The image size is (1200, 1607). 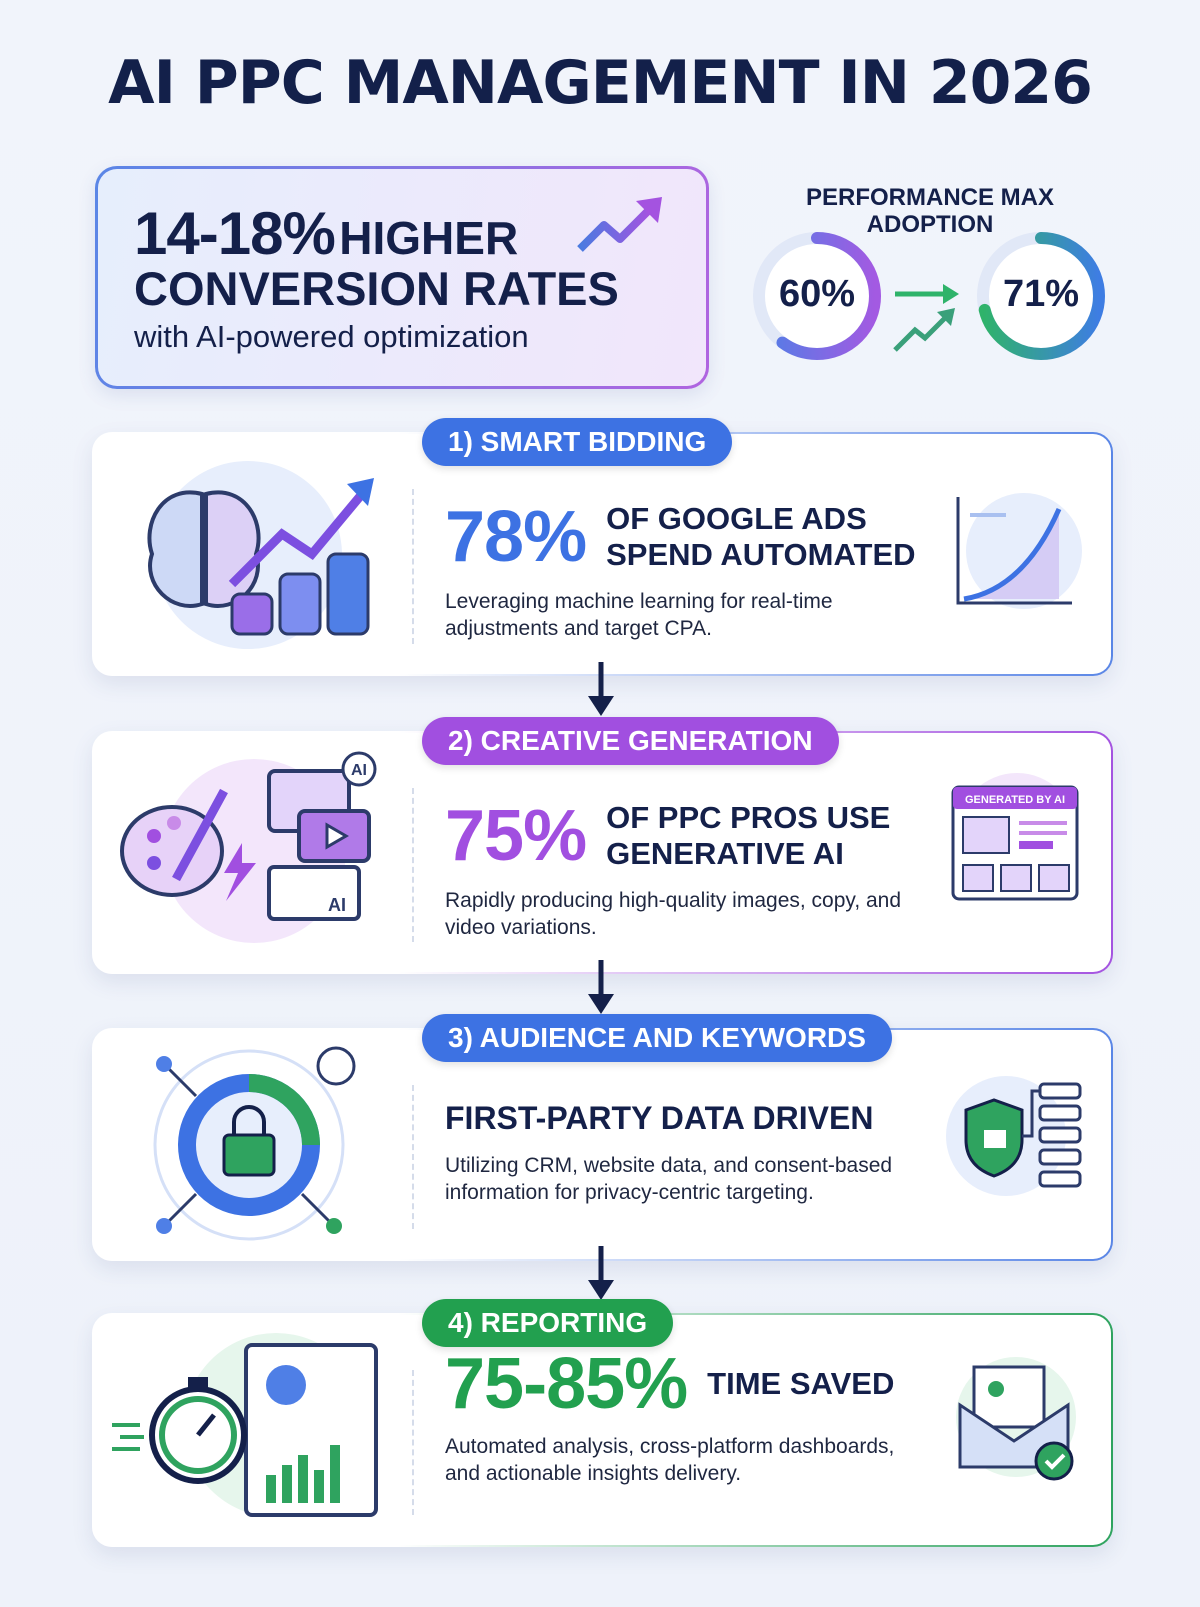 What do you see at coordinates (929, 296) in the screenshot?
I see `adoption-rings` at bounding box center [929, 296].